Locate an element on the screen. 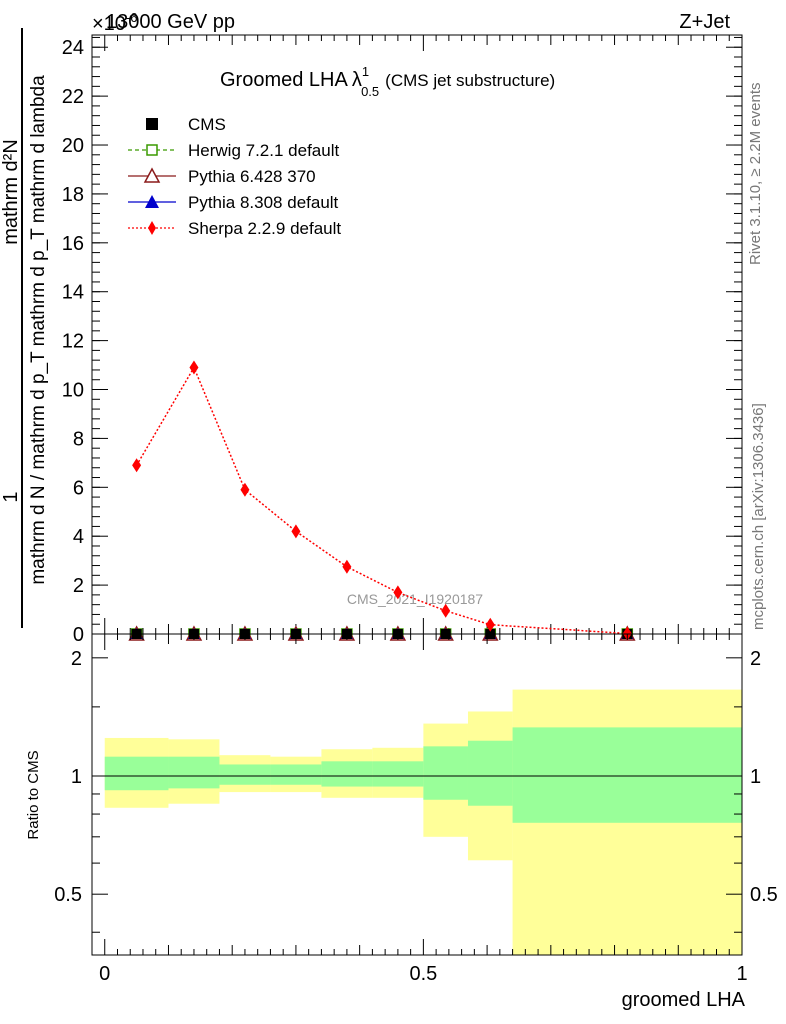  process-label: Z+Jet is located at coordinates (704, 22).